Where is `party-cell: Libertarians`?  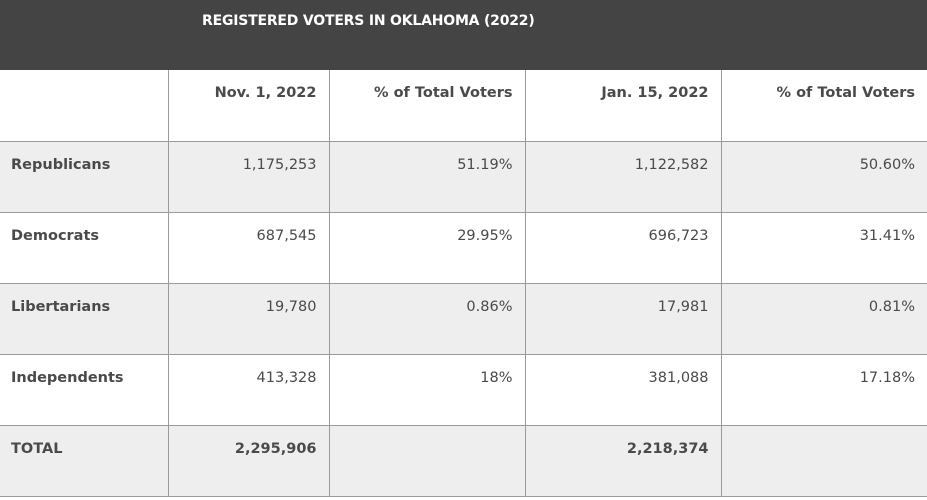 party-cell: Libertarians is located at coordinates (84, 318).